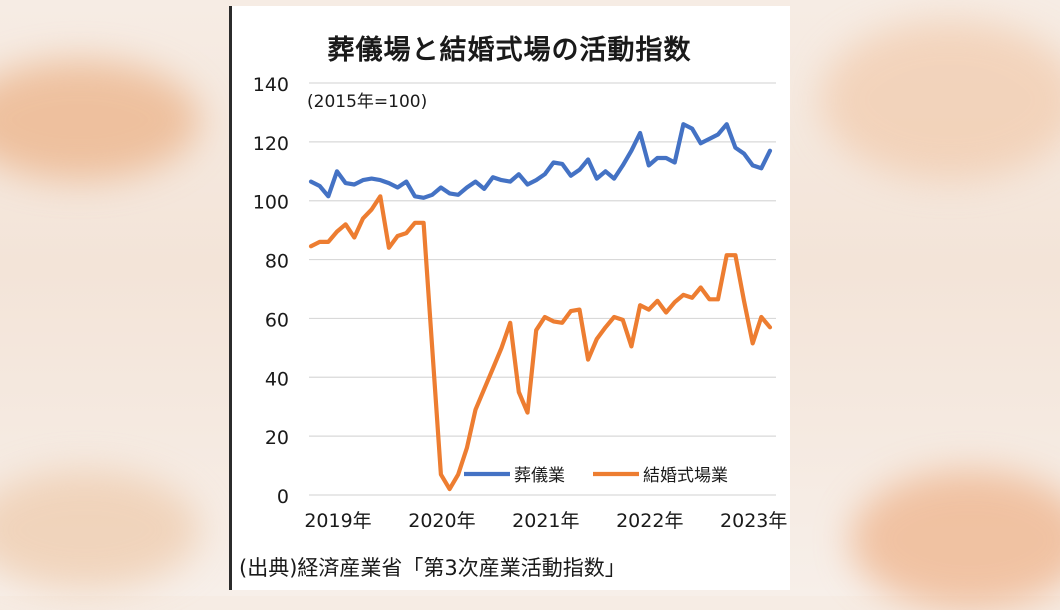 Image resolution: width=1060 pixels, height=610 pixels. I want to click on legend-label: 葬儀業, so click(539, 476).